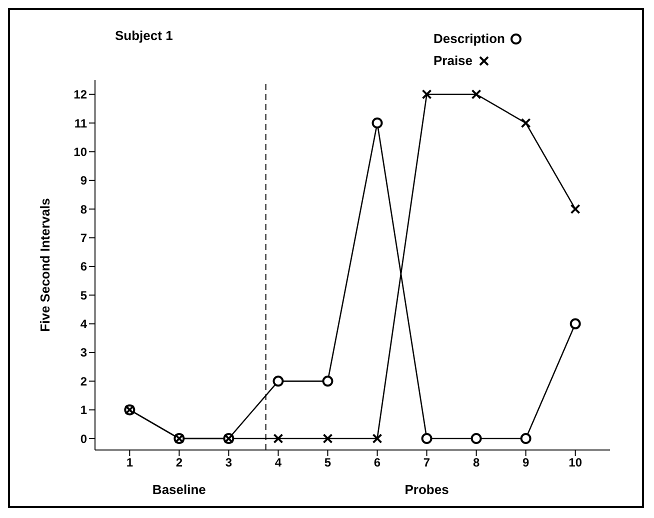  What do you see at coordinates (575, 463) in the screenshot?
I see `x-tick-label: 10` at bounding box center [575, 463].